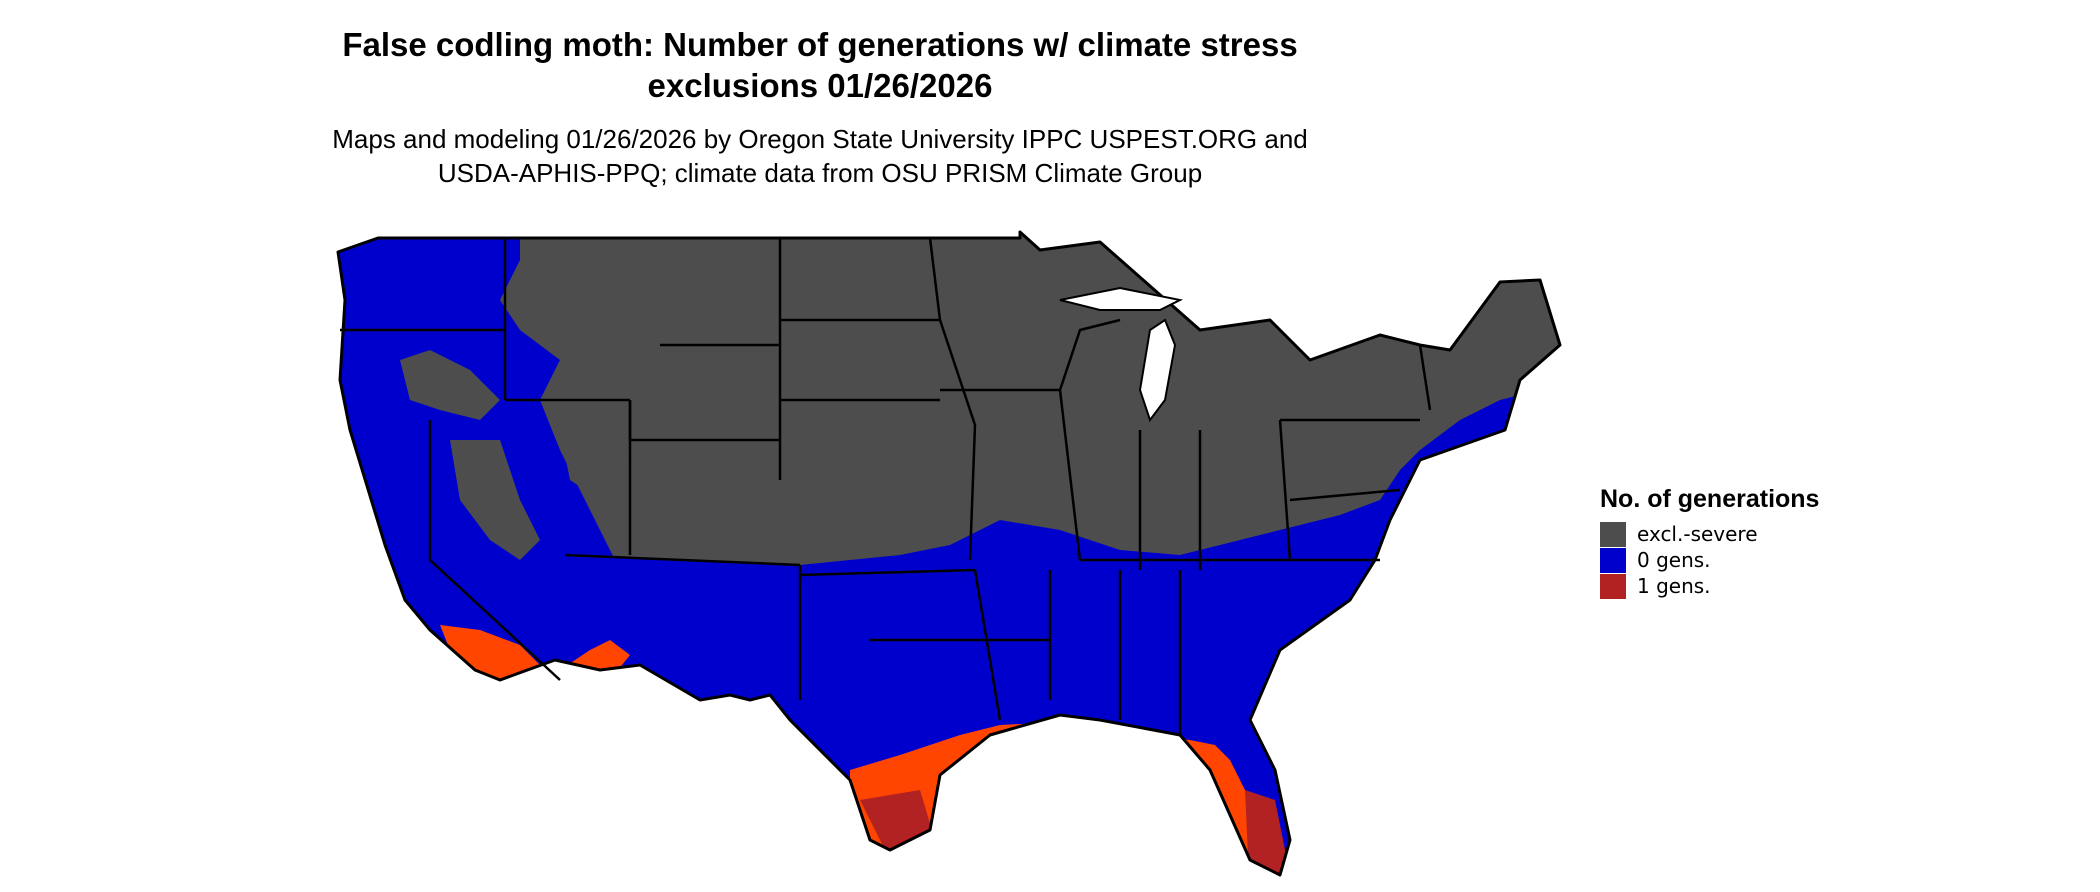 This screenshot has width=2100, height=892. Describe the element at coordinates (1697, 534) in the screenshot. I see `legend-label-excluded: excl.-severe` at that location.